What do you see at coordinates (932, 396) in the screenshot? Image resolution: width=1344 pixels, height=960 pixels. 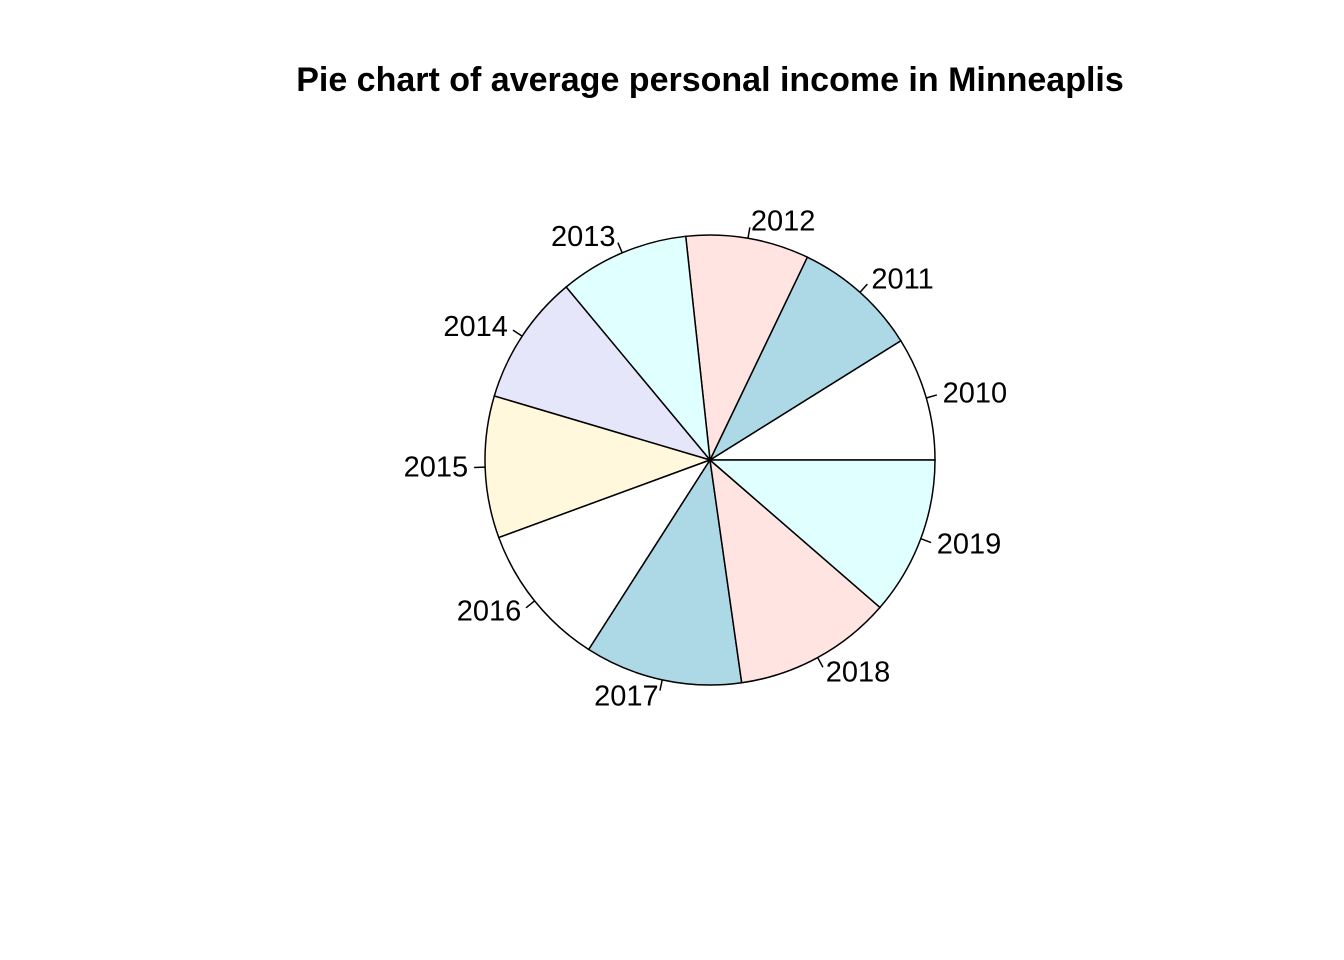 I see `pie-tick-2010` at bounding box center [932, 396].